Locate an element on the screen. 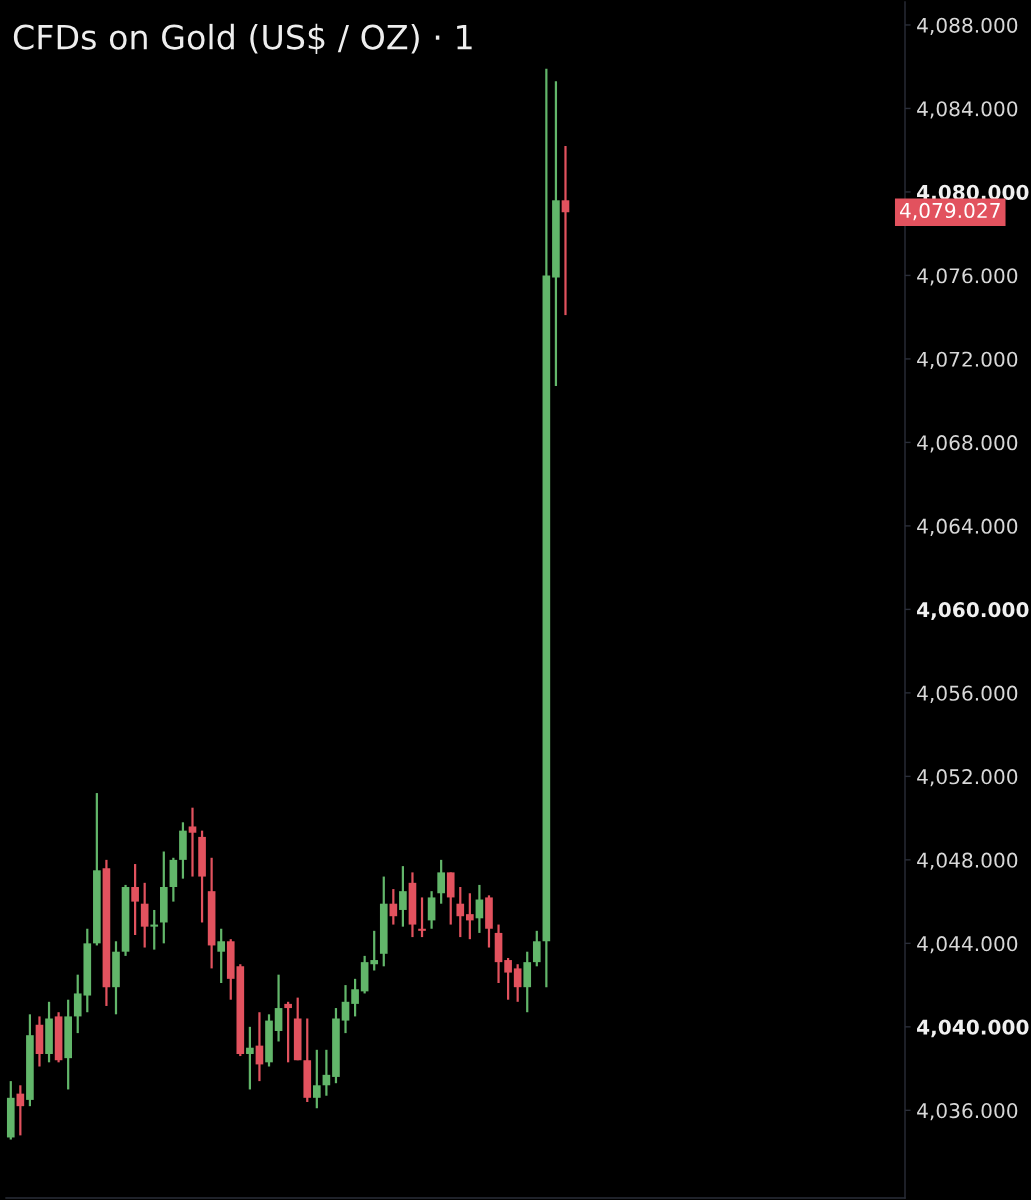  y-tick-label: 4,056.000 is located at coordinates (967, 694).